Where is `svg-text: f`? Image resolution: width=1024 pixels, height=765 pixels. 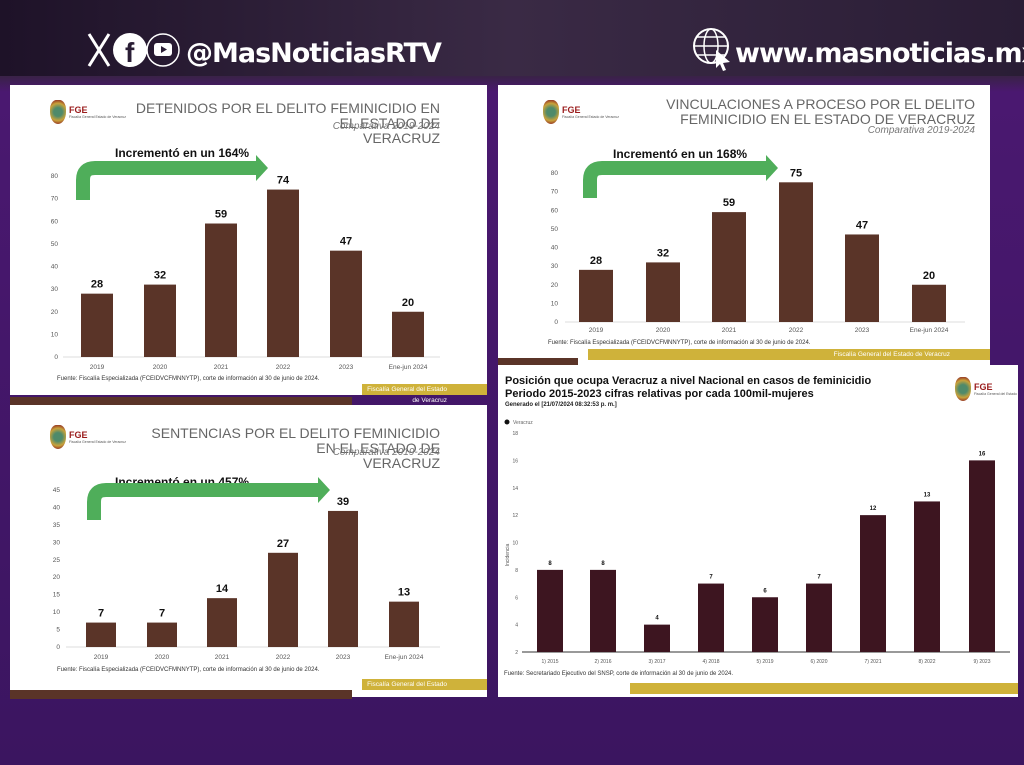 svg-text: f is located at coordinates (130, 52).